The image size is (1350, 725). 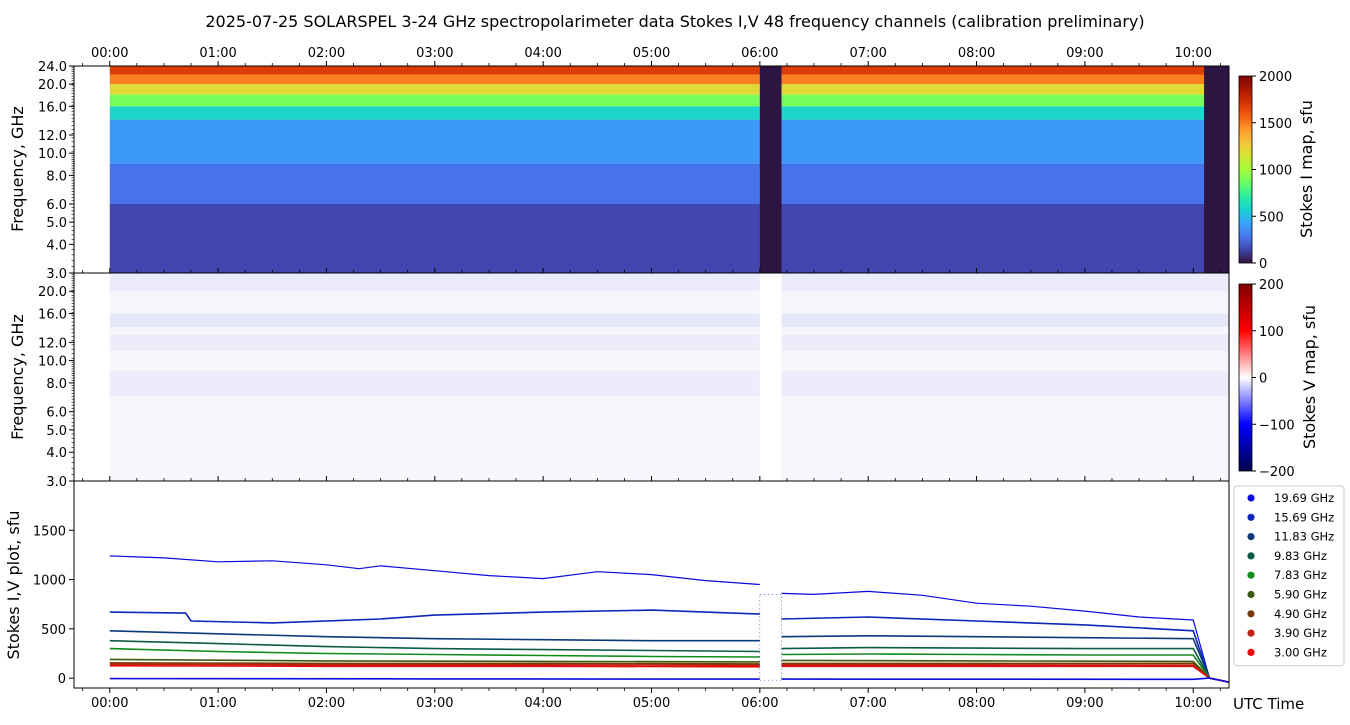 I want to click on legend-label-1: 15.69 GHz, so click(x=1304, y=517).